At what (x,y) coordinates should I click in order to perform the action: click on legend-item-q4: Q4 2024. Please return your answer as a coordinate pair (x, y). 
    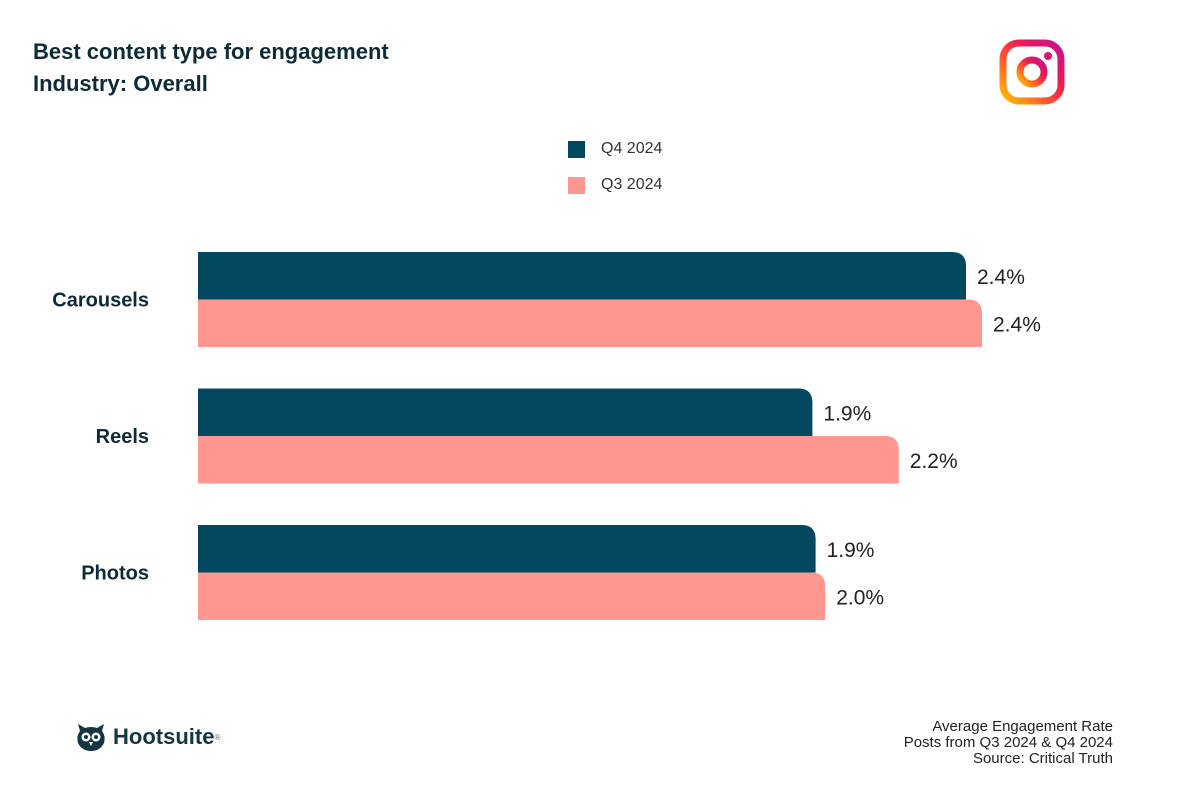
    Looking at the image, I should click on (615, 149).